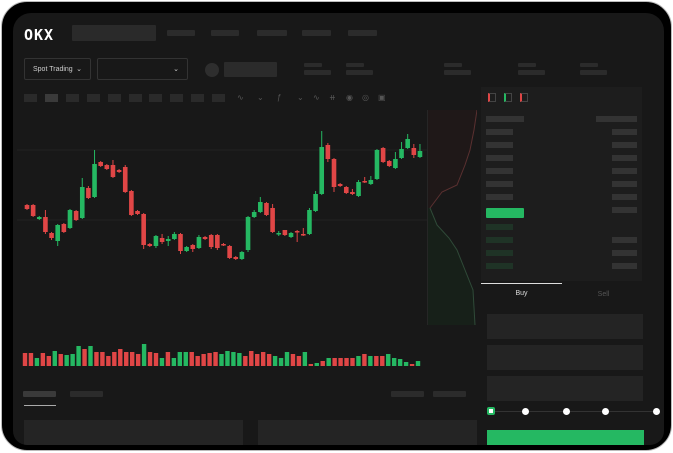 This screenshot has height=453, width=673. Describe the element at coordinates (365, 97) in the screenshot. I see `settings-icon: ◎` at that location.